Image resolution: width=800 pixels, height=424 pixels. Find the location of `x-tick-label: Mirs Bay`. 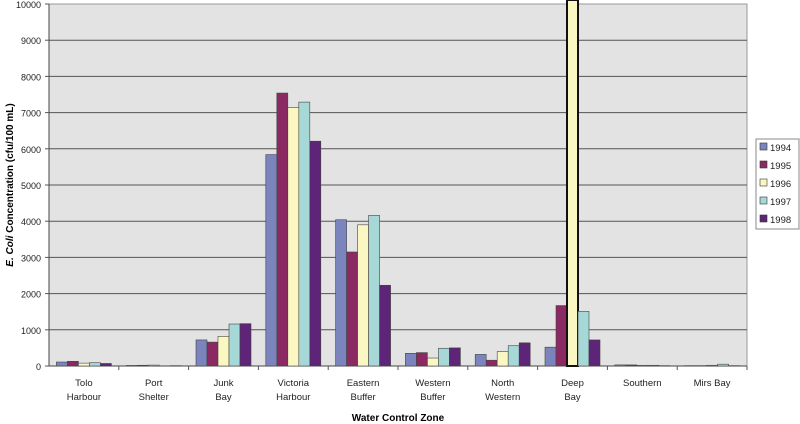

x-tick-label: Mirs Bay is located at coordinates (712, 383).